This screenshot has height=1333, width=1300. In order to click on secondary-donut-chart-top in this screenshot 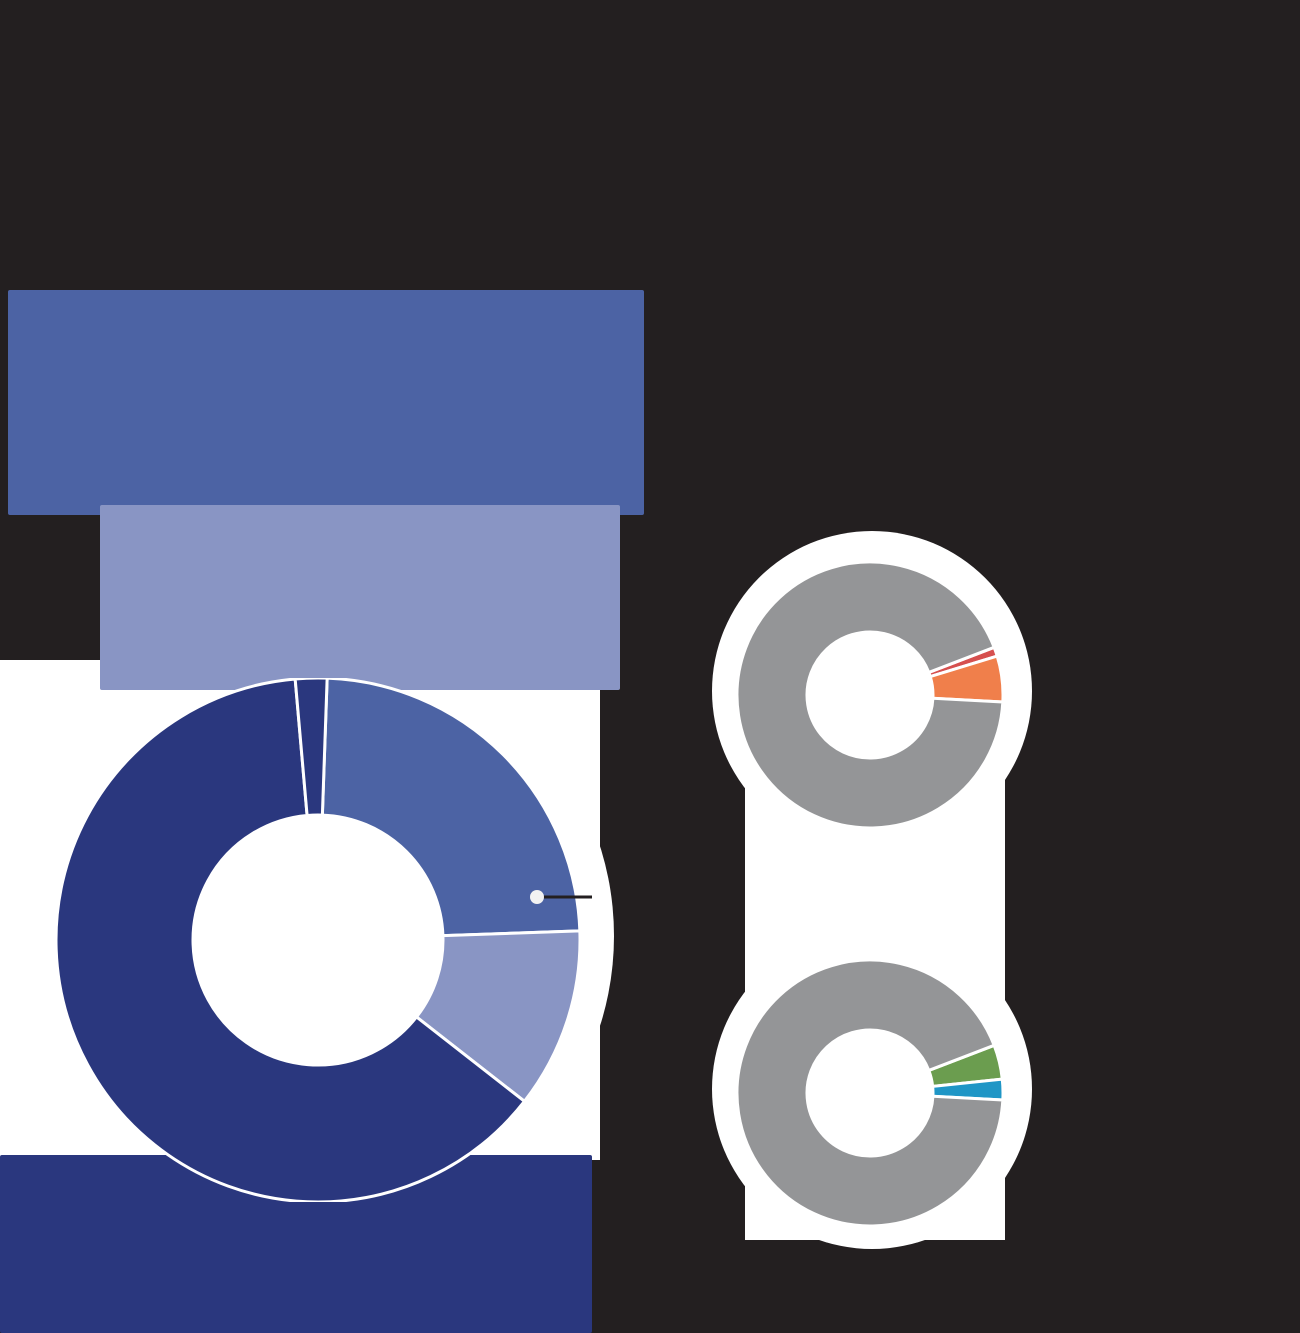, I will do `click(870, 695)`.